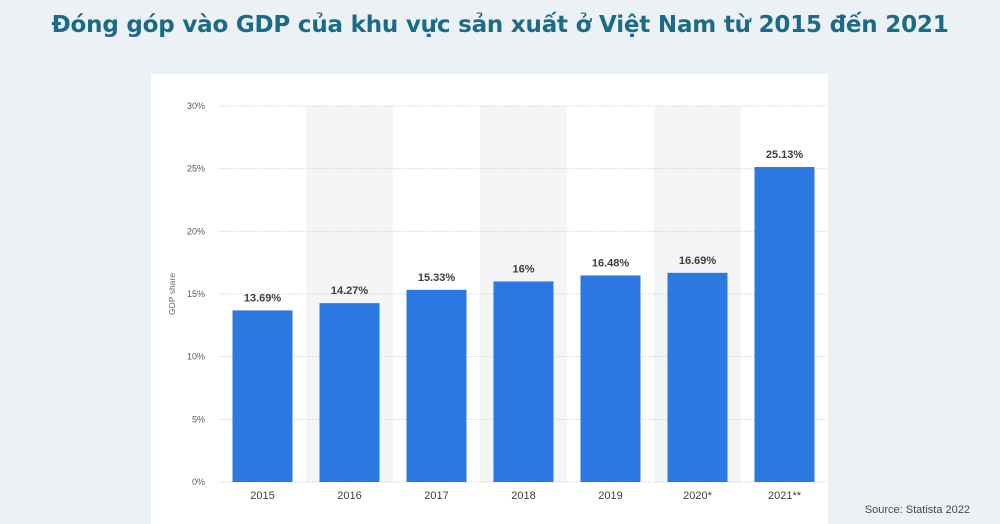  I want to click on data-label: 16%, so click(523, 269).